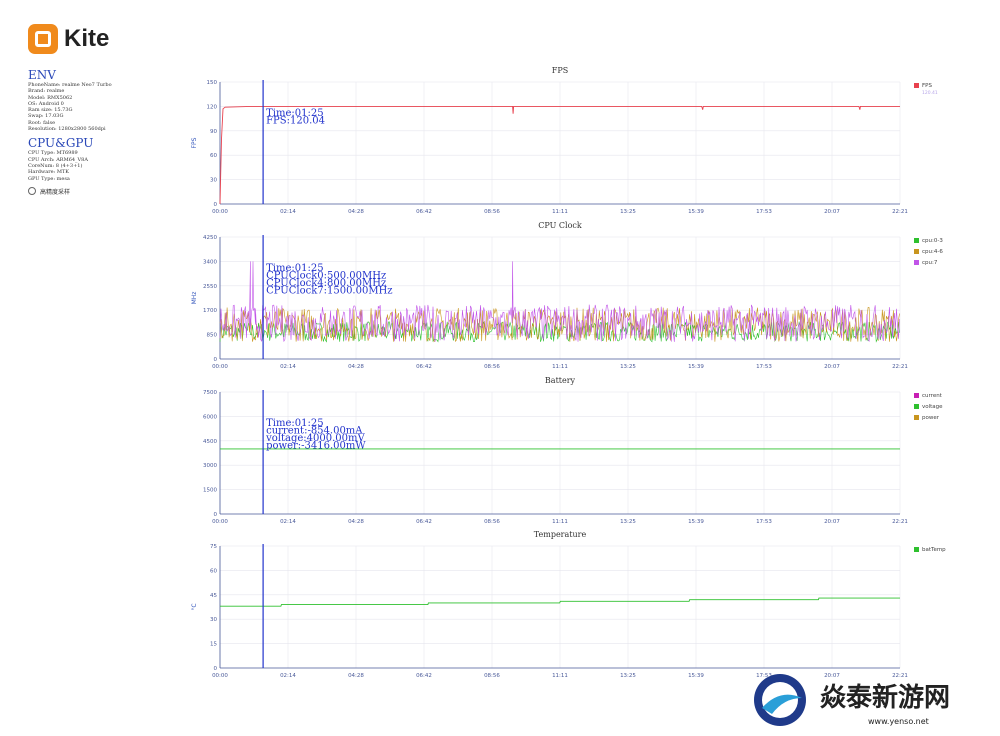 The height and width of the screenshot is (736, 1000). Describe the element at coordinates (213, 547) in the screenshot. I see `y-tick-label: 75` at that location.